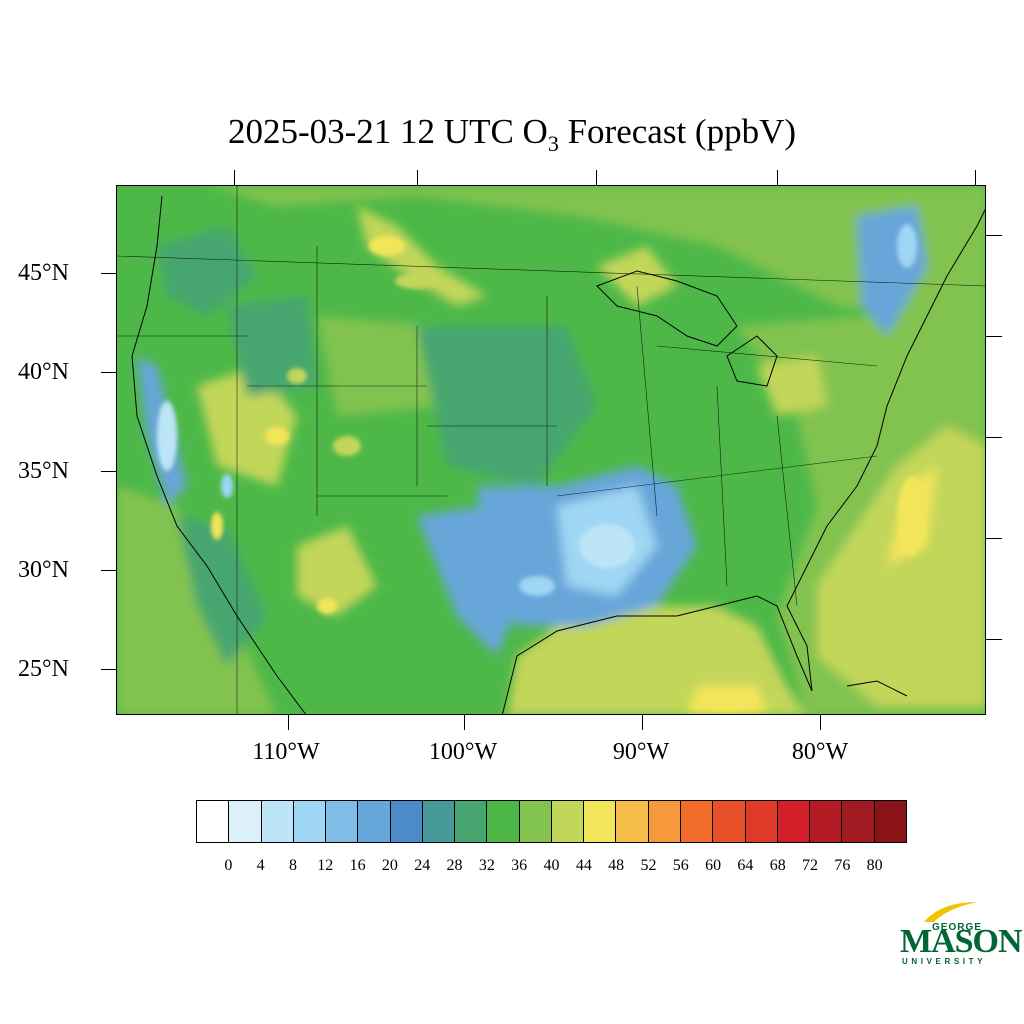 This screenshot has width=1024, height=1024. I want to click on colorbar-tick-label: 32, so click(486, 865).